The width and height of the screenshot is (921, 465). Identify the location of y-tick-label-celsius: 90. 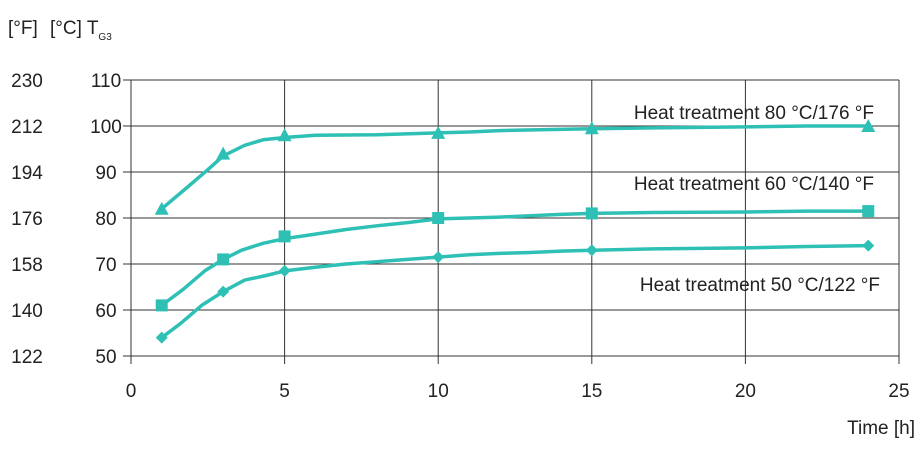
(105, 173).